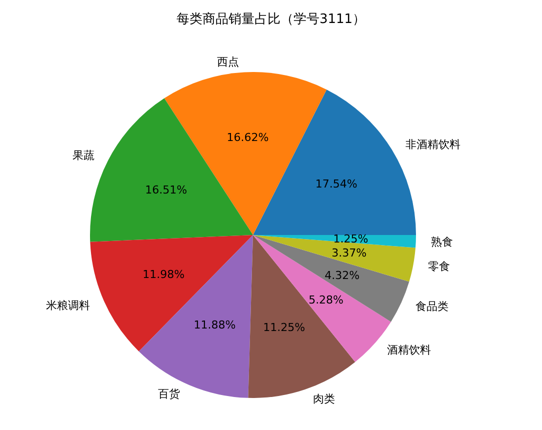  What do you see at coordinates (326, 300) in the screenshot?
I see `data-label: 5.28%` at bounding box center [326, 300].